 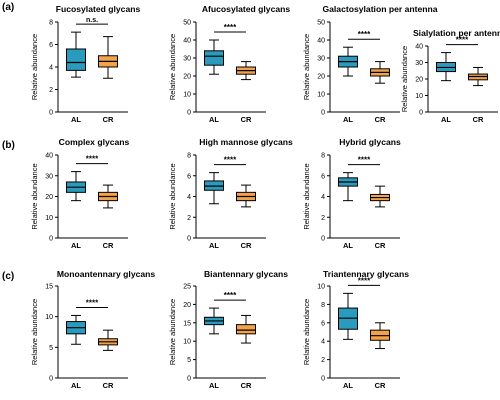 What do you see at coordinates (8, 276) in the screenshot?
I see `panel-label-c: (c)` at bounding box center [8, 276].